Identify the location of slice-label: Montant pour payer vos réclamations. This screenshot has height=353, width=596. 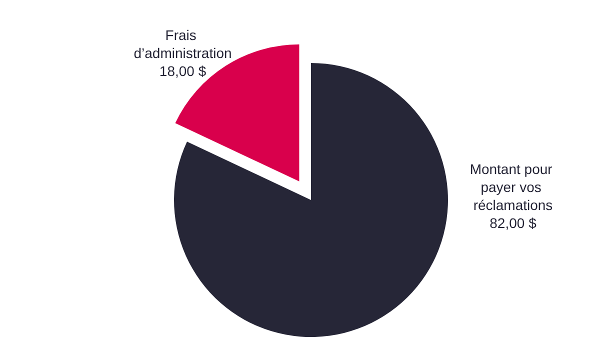
(513, 187).